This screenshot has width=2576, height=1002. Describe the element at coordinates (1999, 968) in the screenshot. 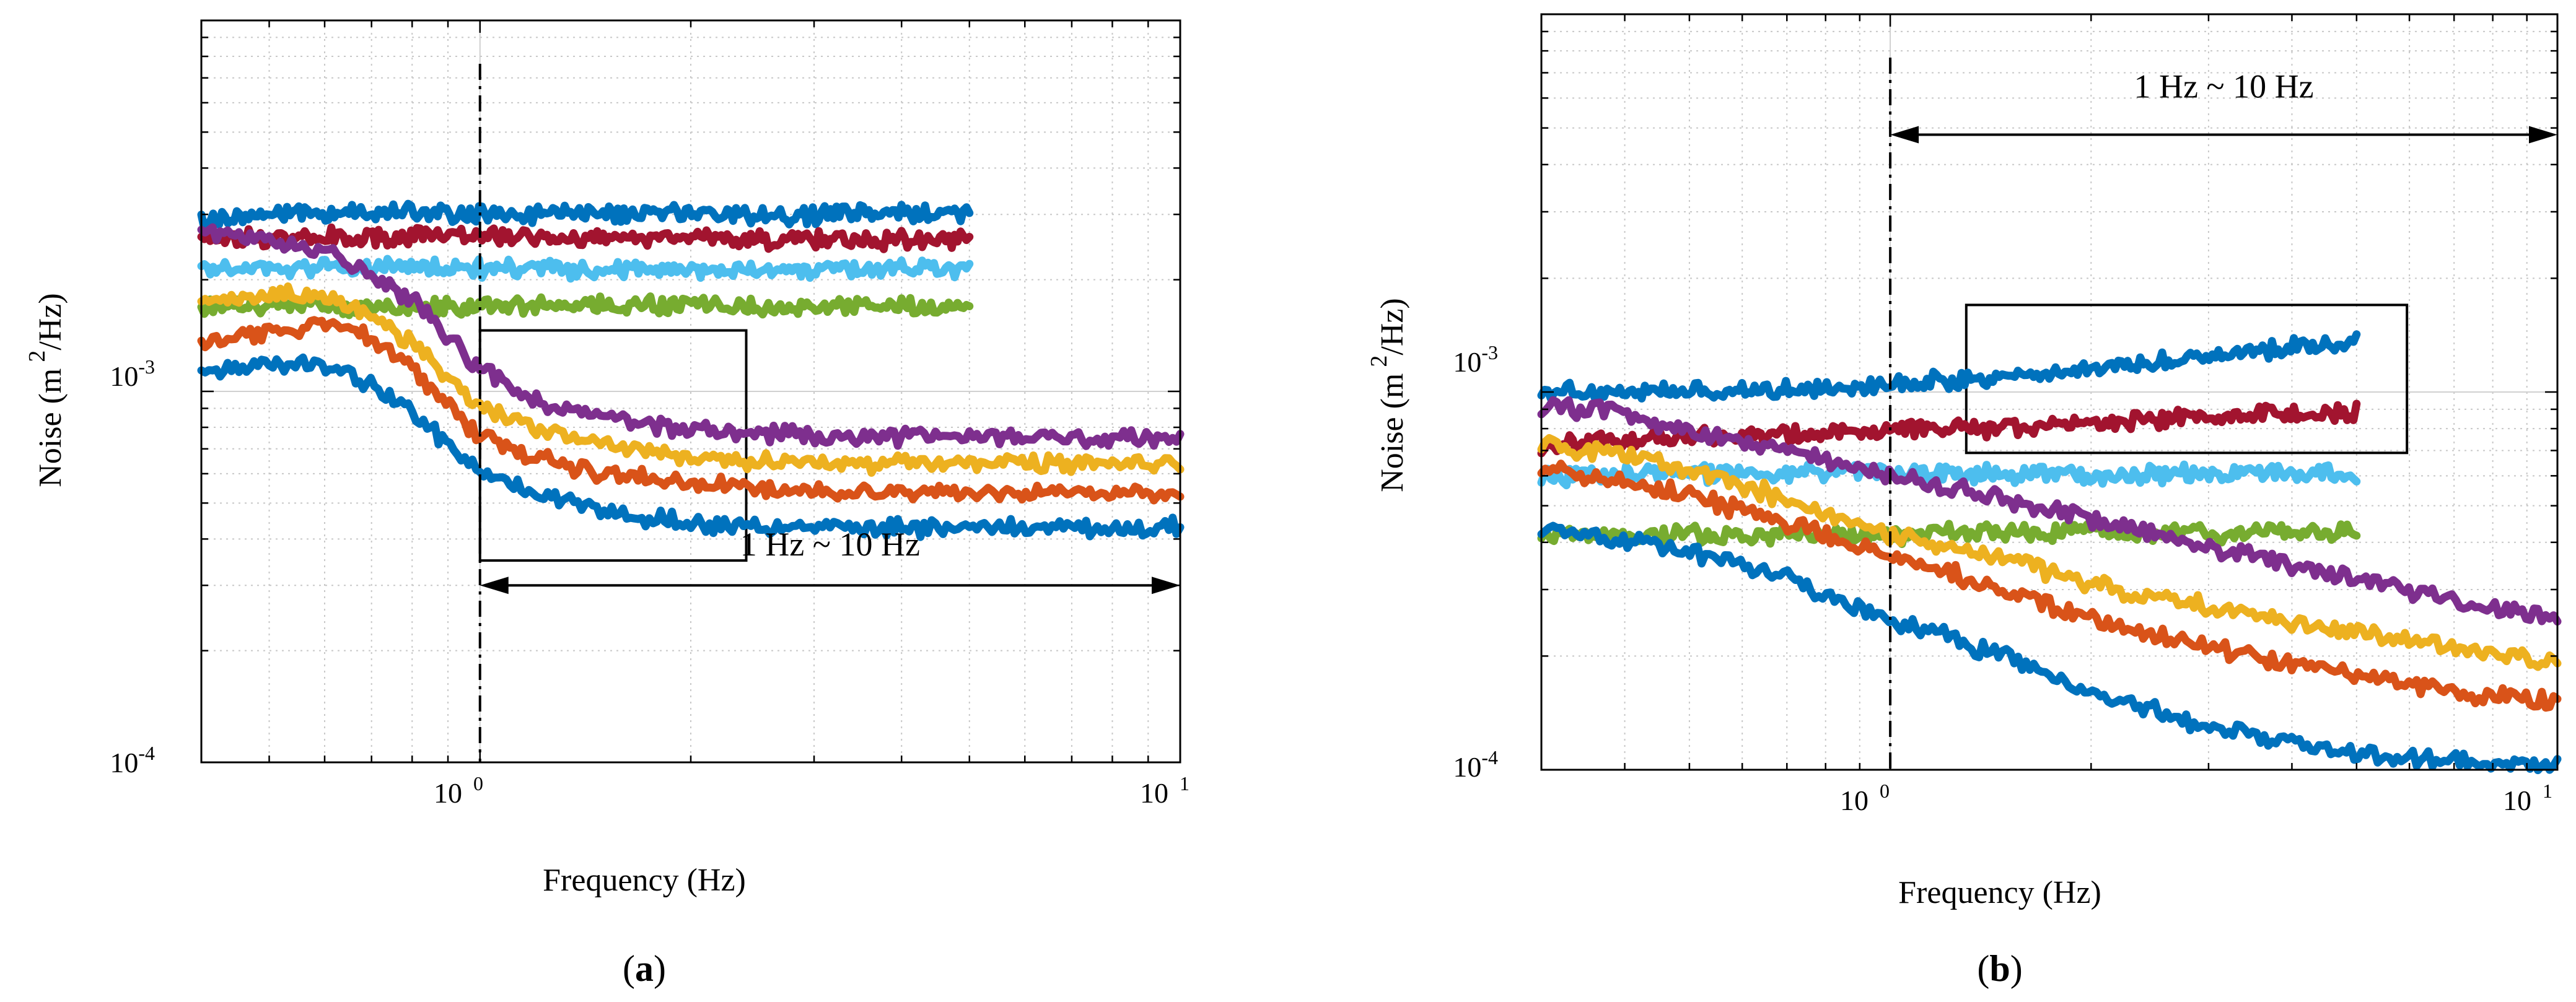

I see `panel-b-label: (b)` at that location.